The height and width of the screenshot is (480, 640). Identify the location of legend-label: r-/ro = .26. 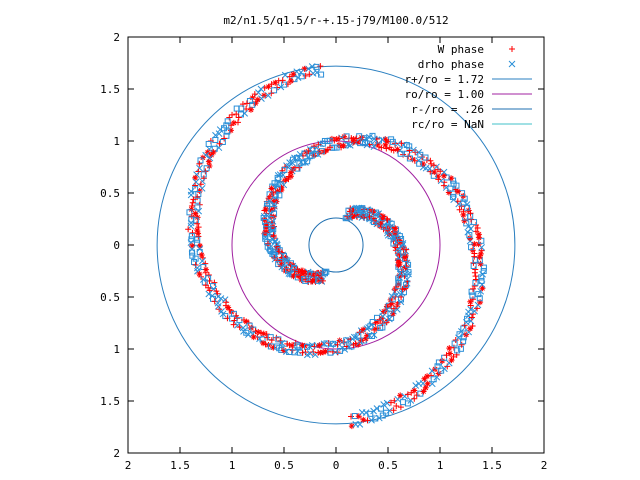
(447, 109).